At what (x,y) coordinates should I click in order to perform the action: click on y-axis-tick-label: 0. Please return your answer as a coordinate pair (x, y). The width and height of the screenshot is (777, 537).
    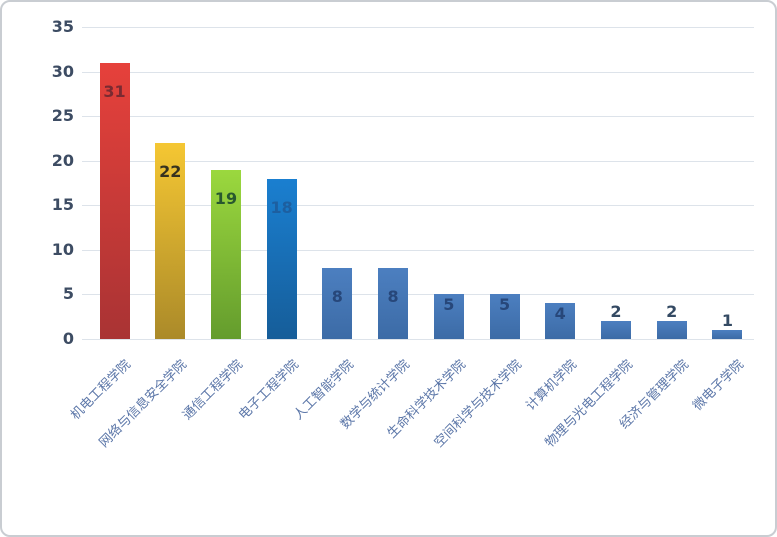
    Looking at the image, I should click on (68, 338).